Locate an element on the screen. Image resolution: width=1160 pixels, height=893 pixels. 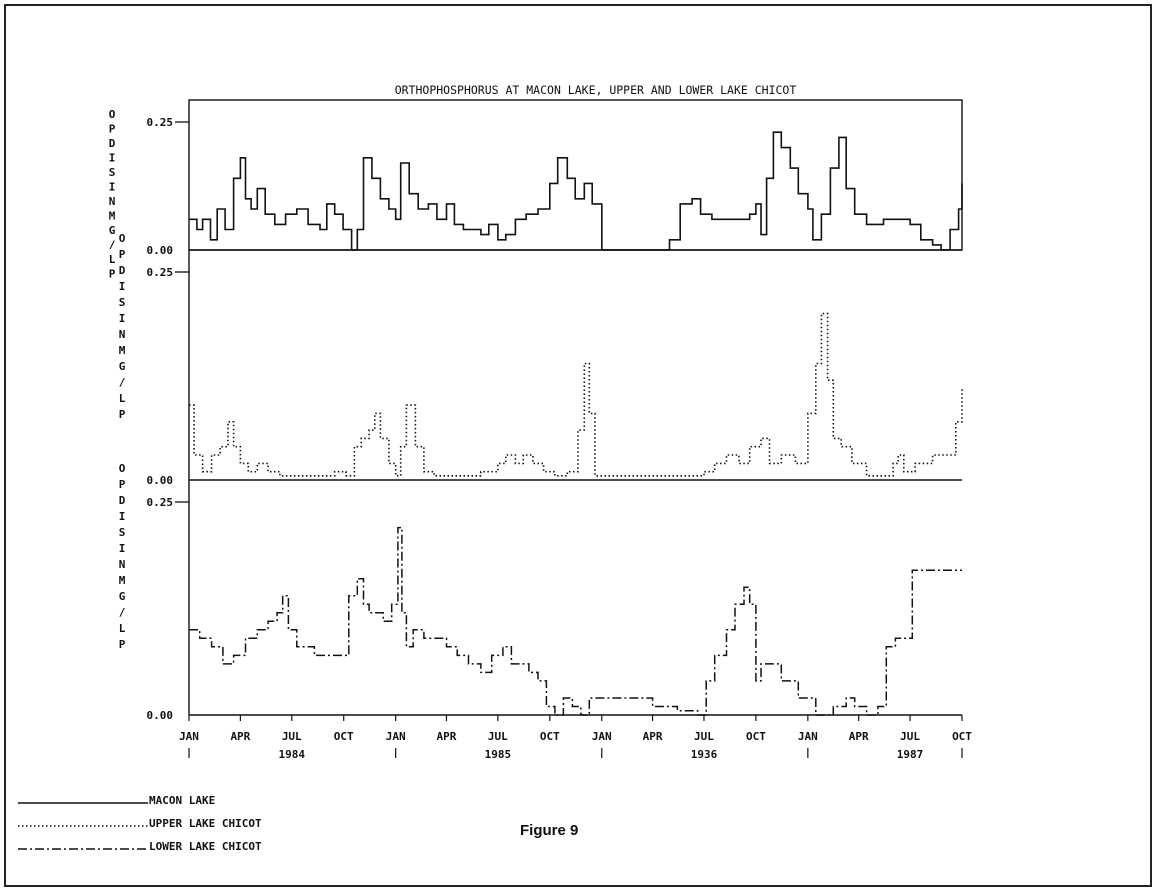
year-label: 1936 is located at coordinates (704, 754).